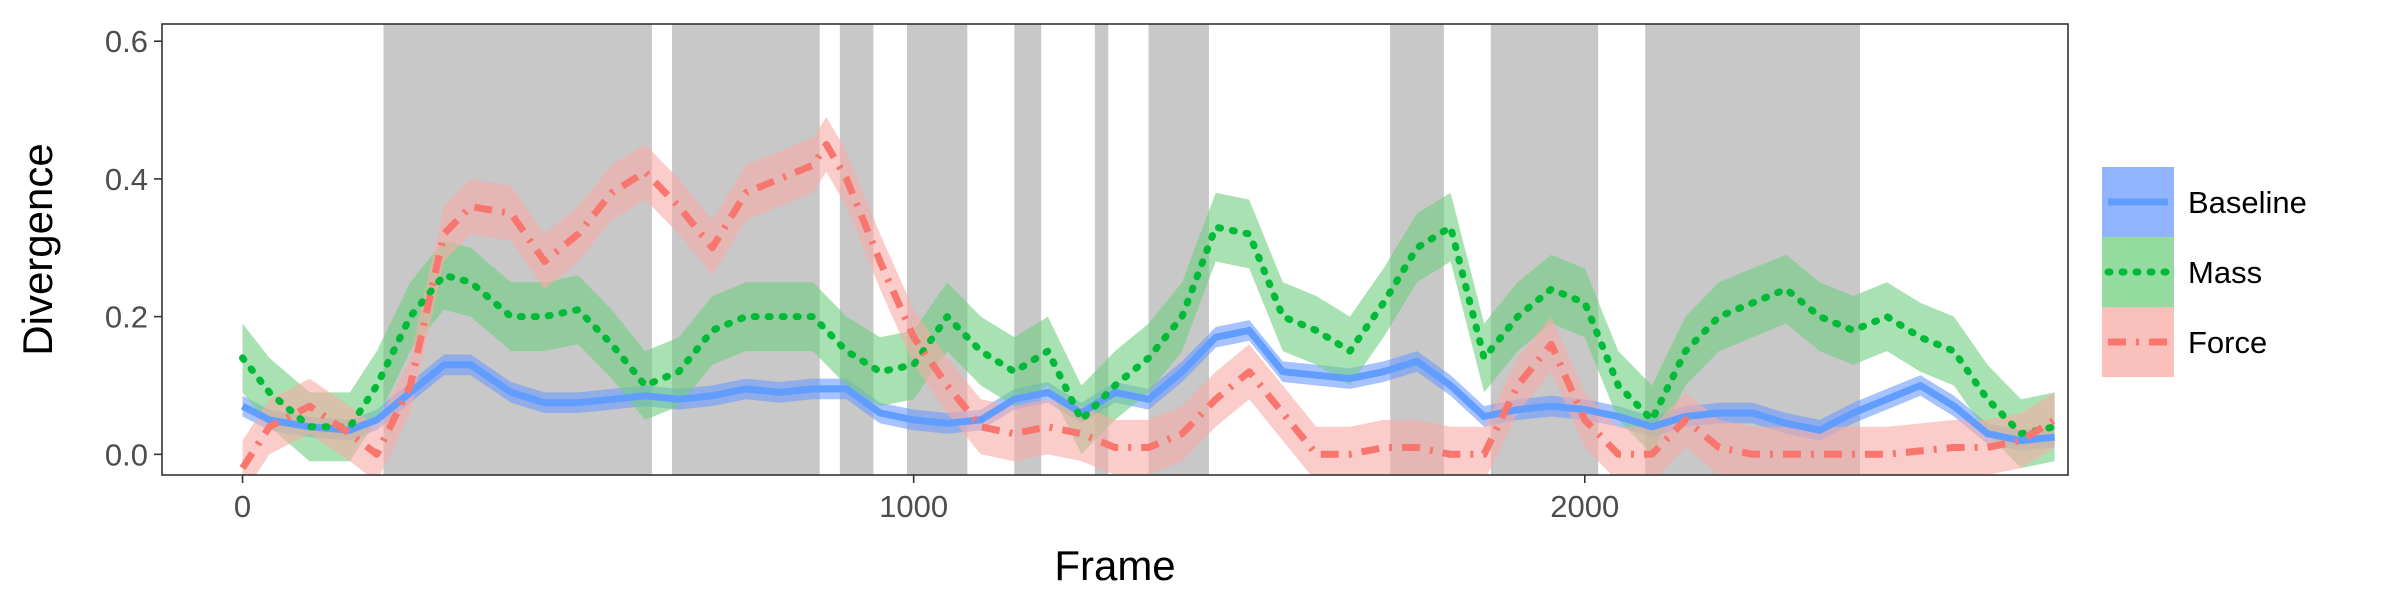  Describe the element at coordinates (126, 454) in the screenshot. I see `y-tick-label: 0.0` at that location.